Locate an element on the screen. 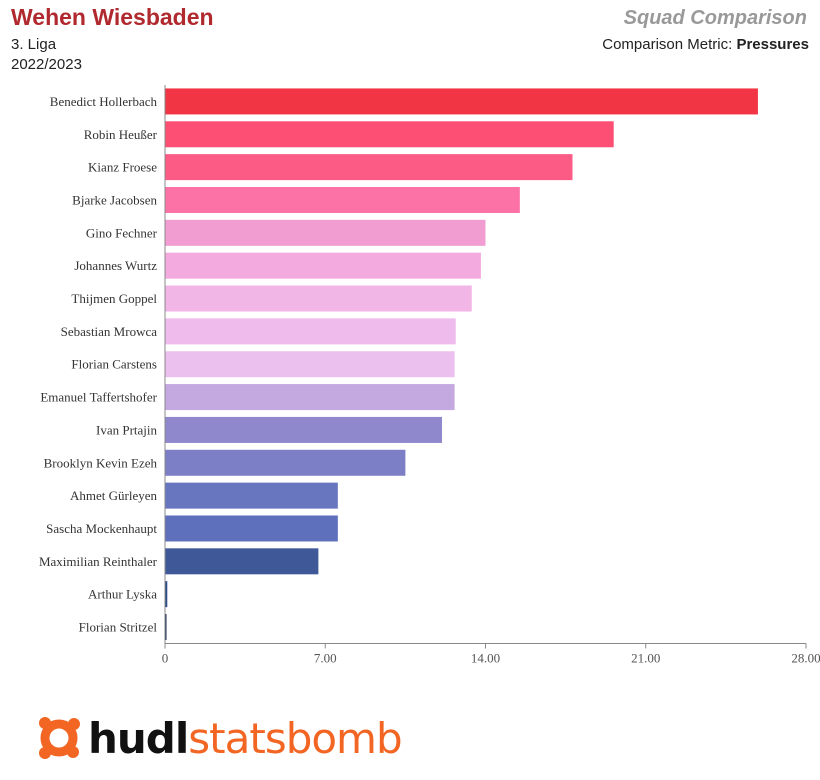 The height and width of the screenshot is (780, 820). hudl-statsbomb-logo: hudlstatsbomb is located at coordinates (219, 738).